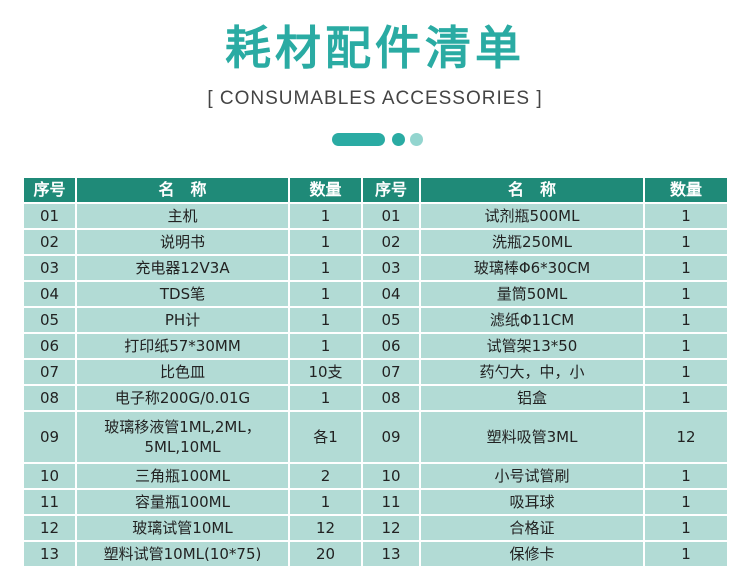 This screenshot has width=750, height=581. I want to click on cell-item-name: 电子称200G/0.01G, so click(182, 398).